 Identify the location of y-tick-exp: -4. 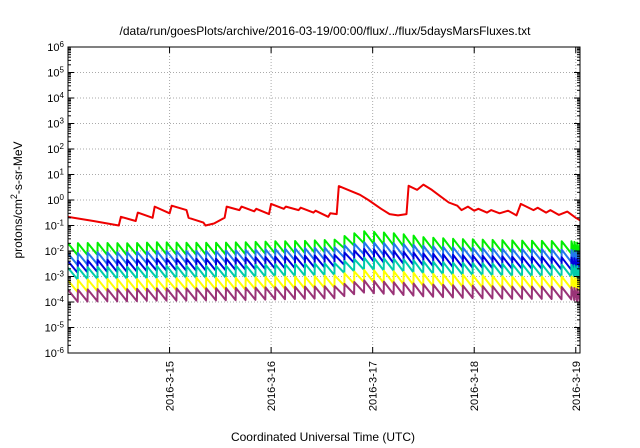
(61, 299).